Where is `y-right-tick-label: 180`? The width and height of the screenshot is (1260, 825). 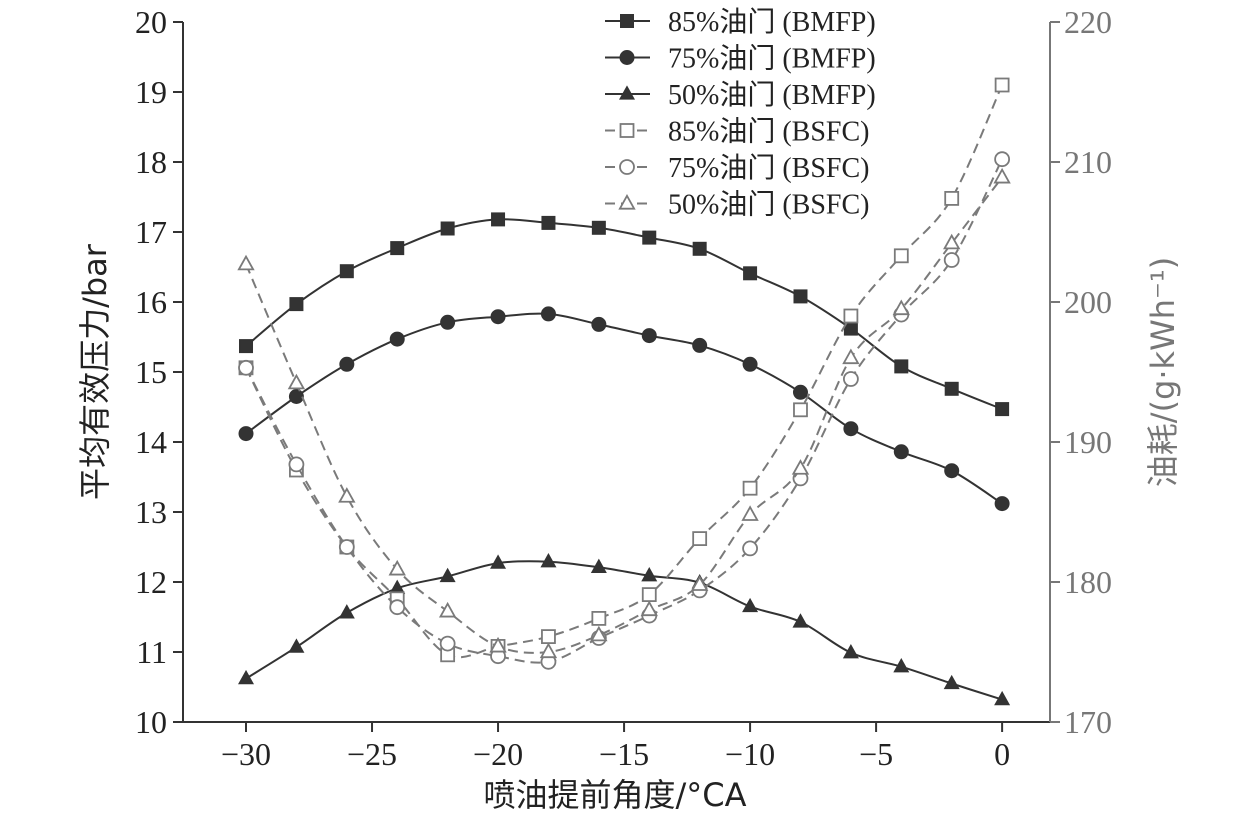
y-right-tick-label: 180 is located at coordinates (1088, 582).